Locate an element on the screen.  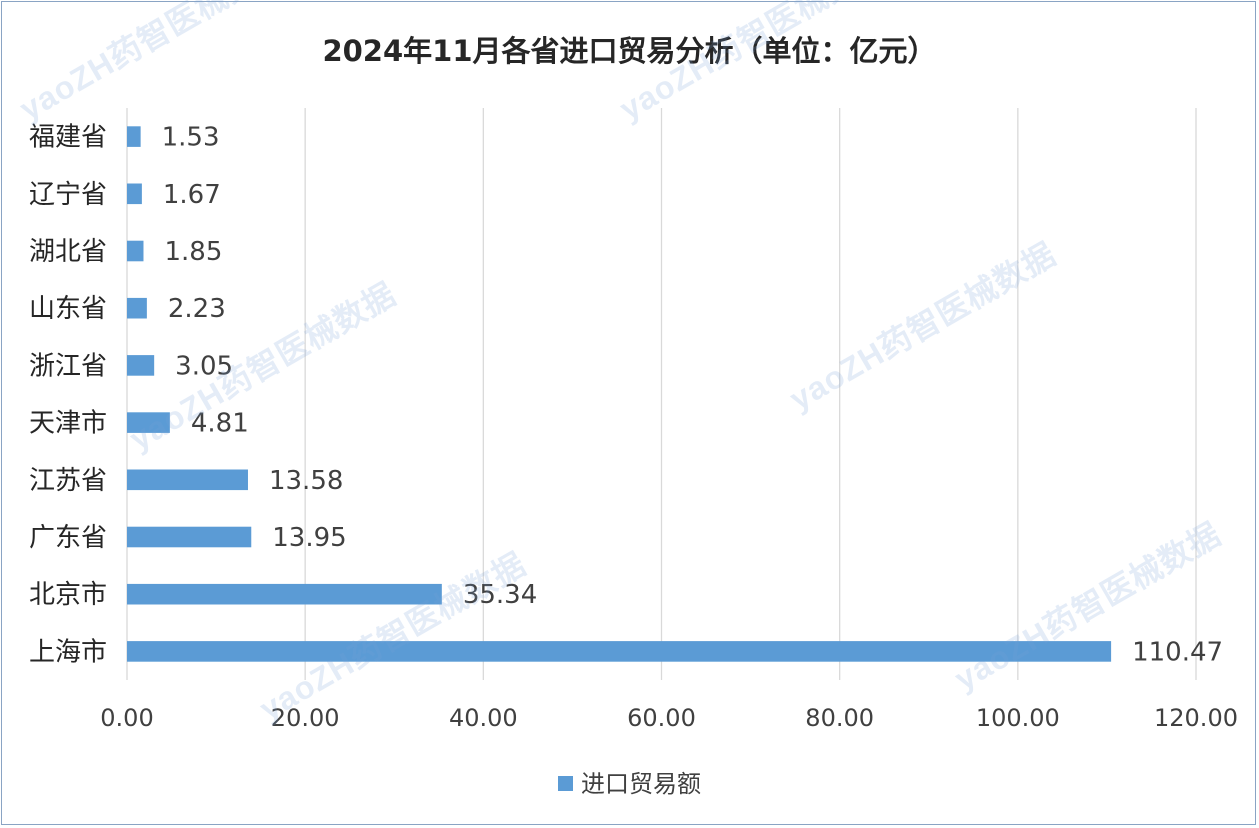
category-label: 北京市 is located at coordinates (68, 595).